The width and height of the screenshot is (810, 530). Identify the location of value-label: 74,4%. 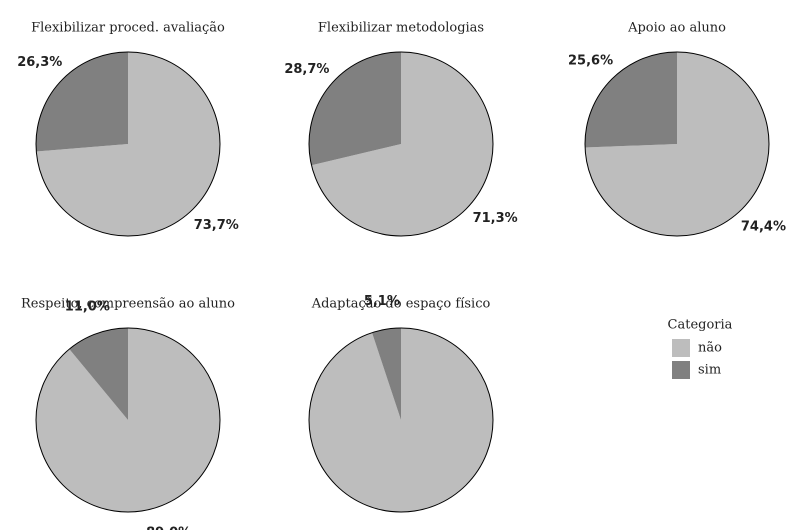
(763, 227).